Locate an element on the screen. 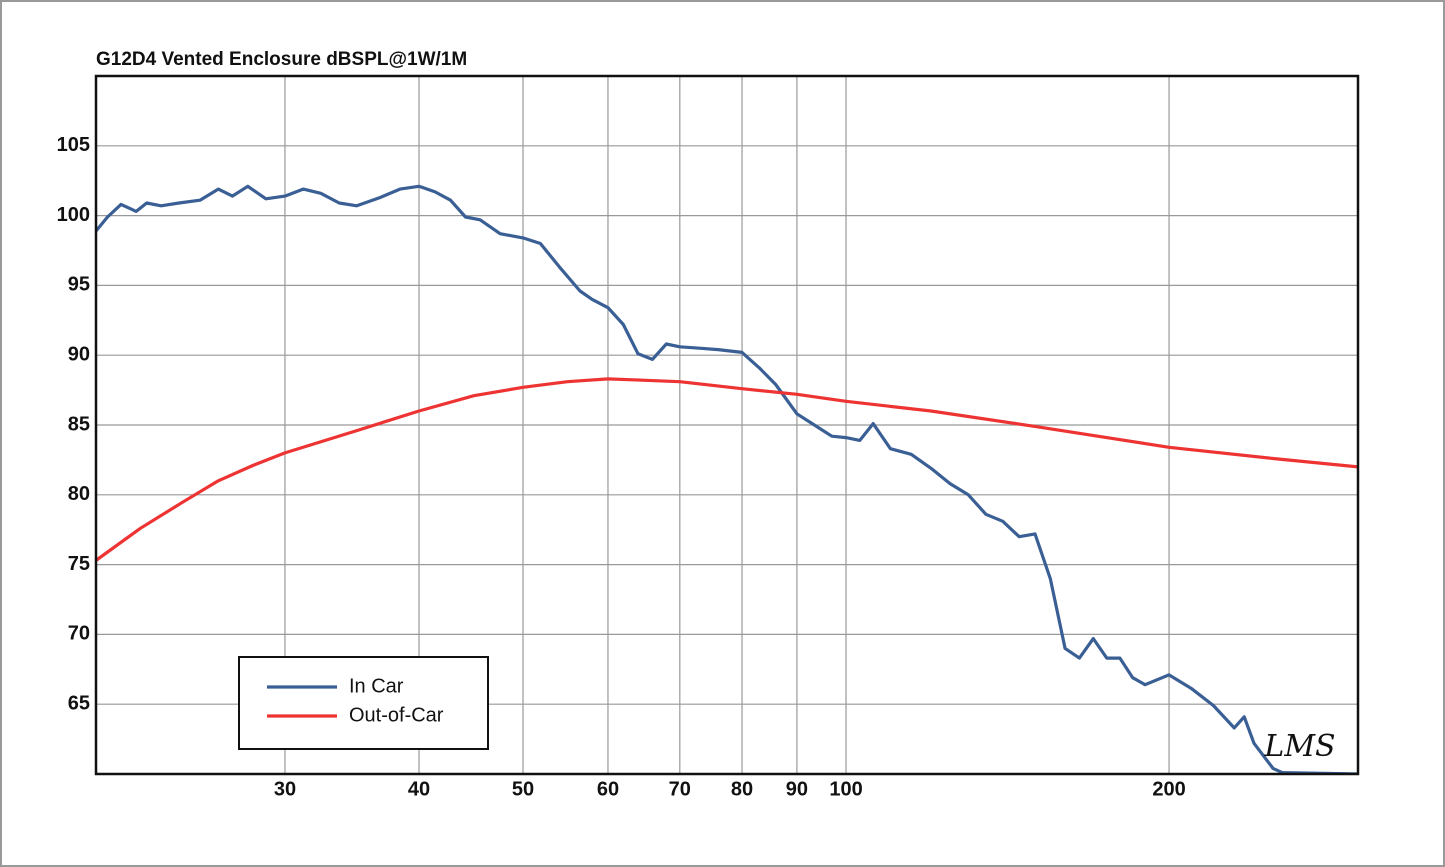  x-tick-label: 40 is located at coordinates (419, 789).